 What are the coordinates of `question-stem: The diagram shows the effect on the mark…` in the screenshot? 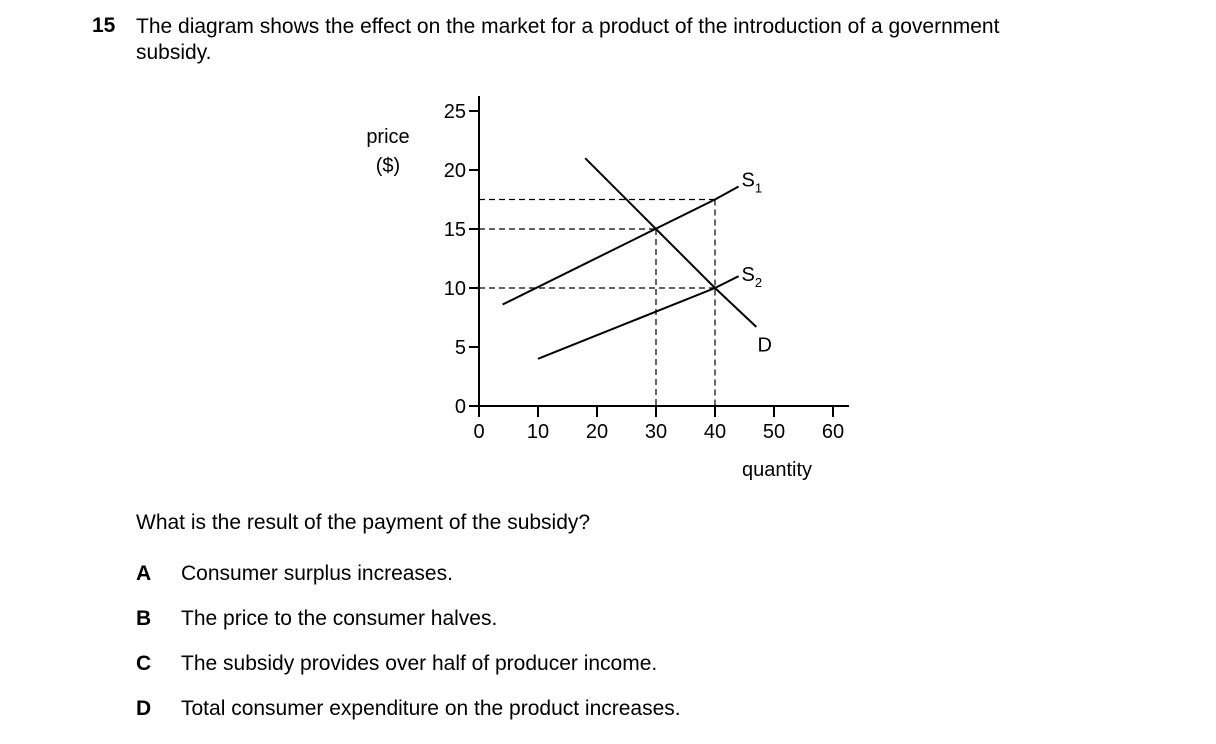 It's located at (636, 40).